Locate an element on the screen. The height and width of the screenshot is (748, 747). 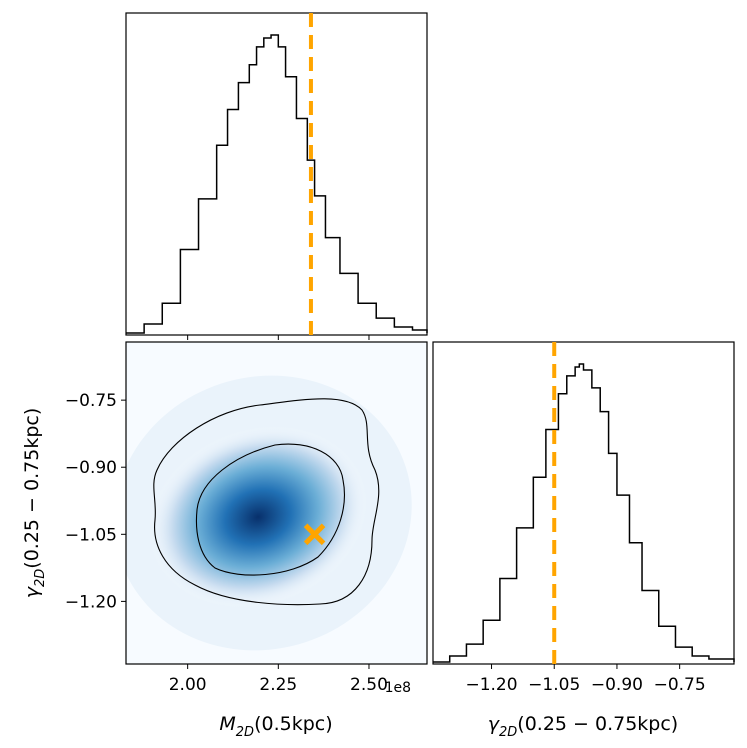
y-tick-label-main-3: −1.20 is located at coordinates (91, 602).